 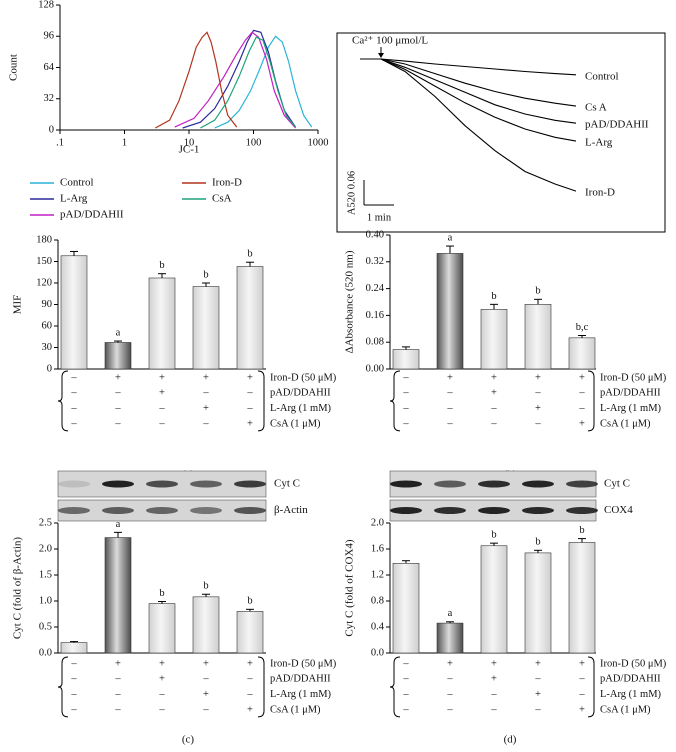 What do you see at coordinates (118, 524) in the screenshot?
I see `significance-label: a` at bounding box center [118, 524].